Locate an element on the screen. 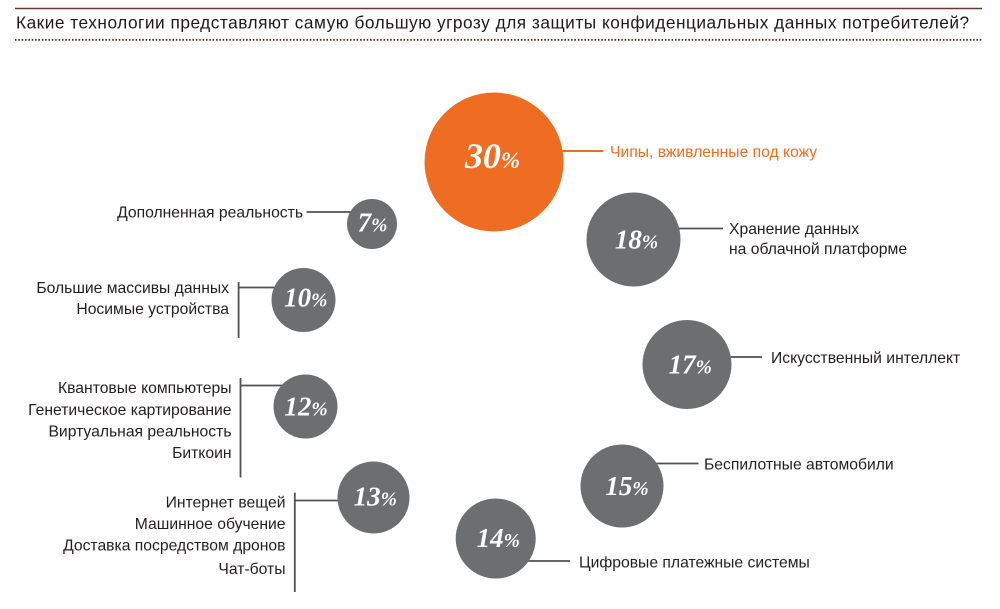 This screenshot has width=1000, height=609. svg-text: 12% is located at coordinates (305, 406).